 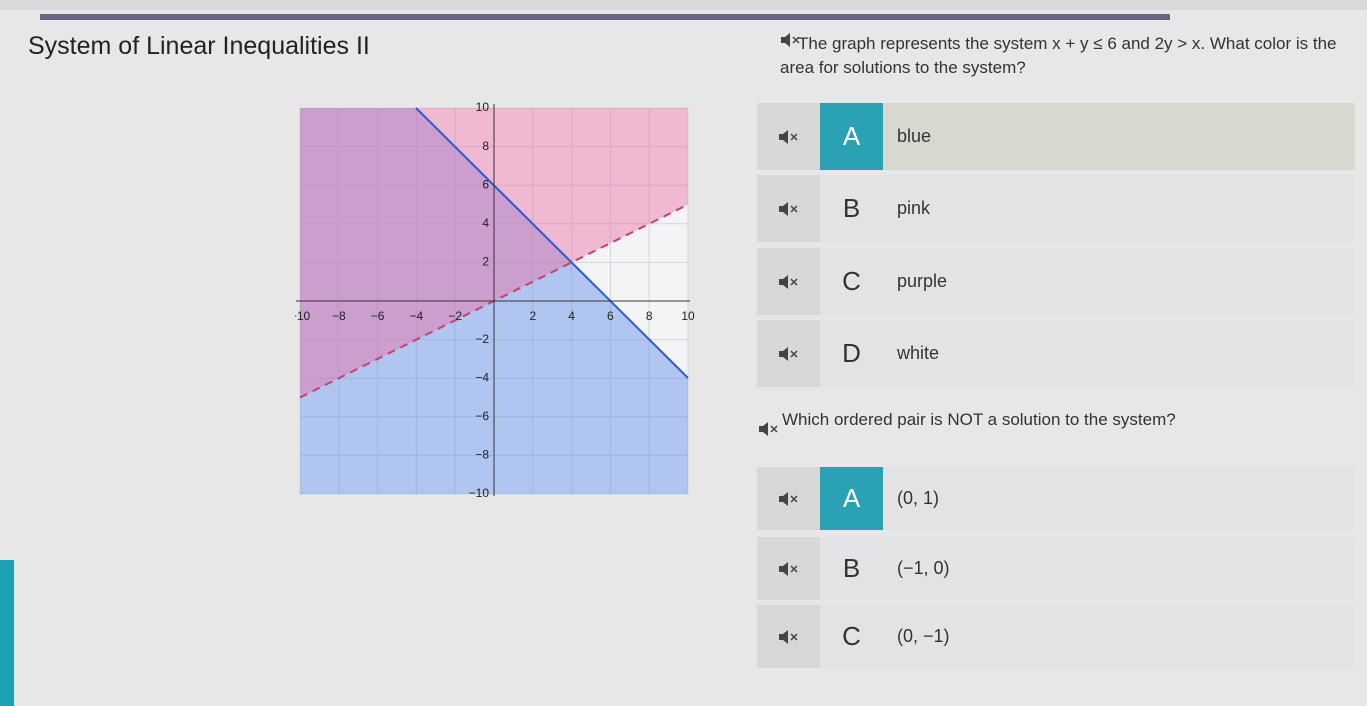 I want to click on side-strip, so click(x=7, y=633).